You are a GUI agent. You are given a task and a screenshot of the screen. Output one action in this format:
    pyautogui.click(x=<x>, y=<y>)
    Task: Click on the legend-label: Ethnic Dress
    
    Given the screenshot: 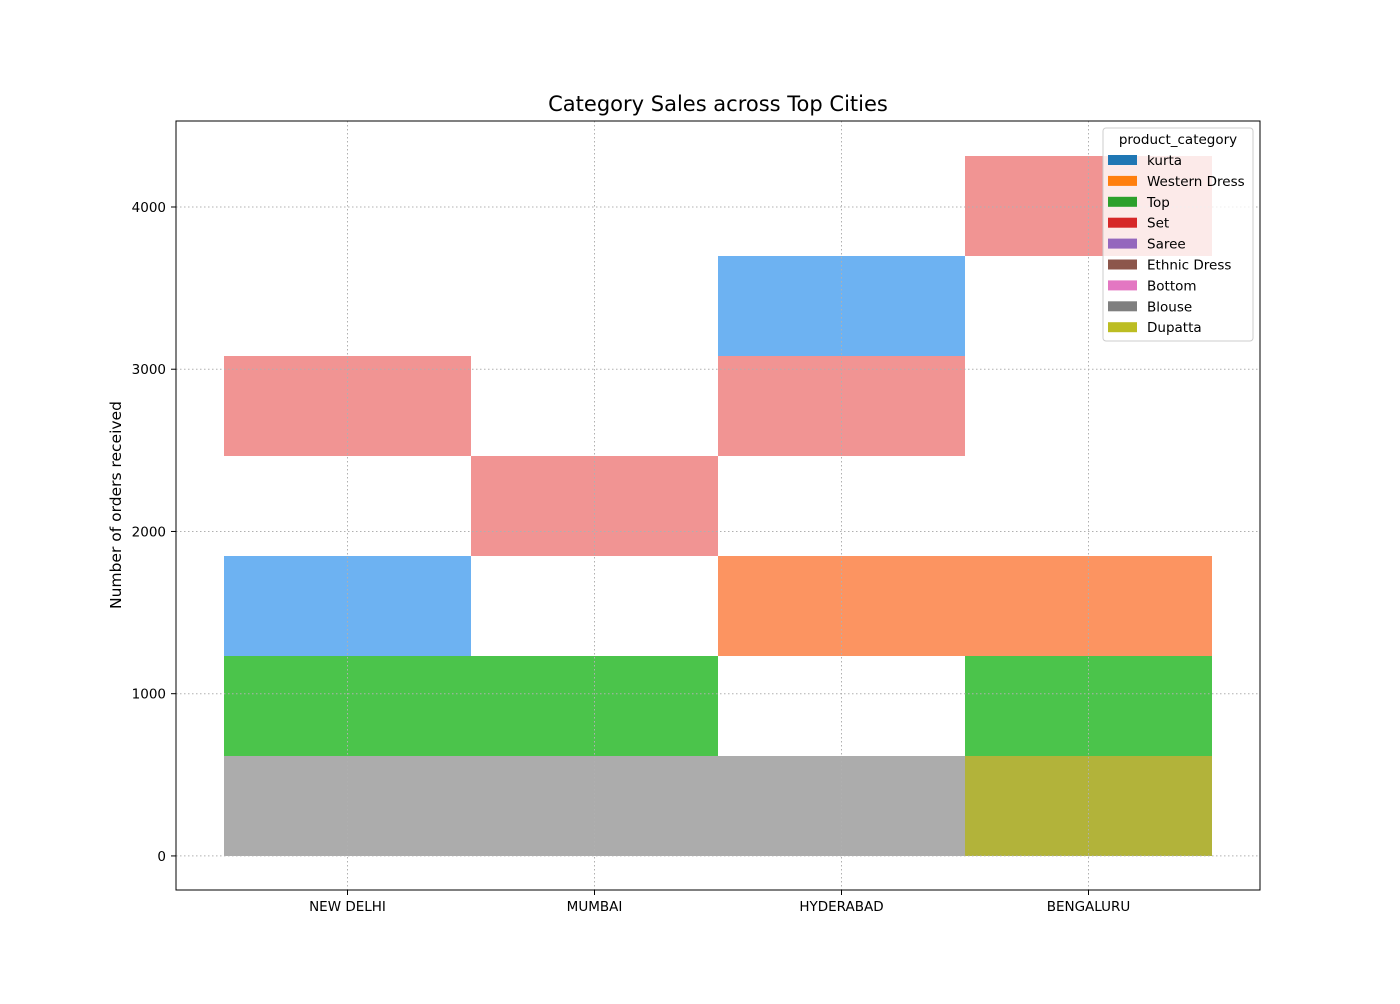 What is the action you would take?
    pyautogui.click(x=1189, y=266)
    